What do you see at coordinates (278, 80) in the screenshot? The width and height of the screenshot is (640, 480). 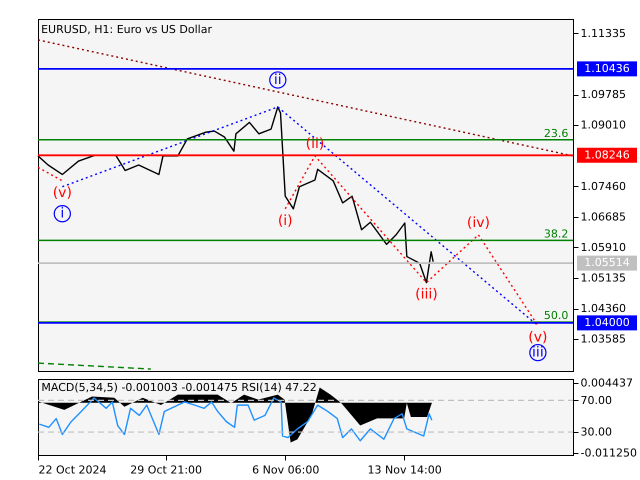 I see `data-label: ii` at bounding box center [278, 80].